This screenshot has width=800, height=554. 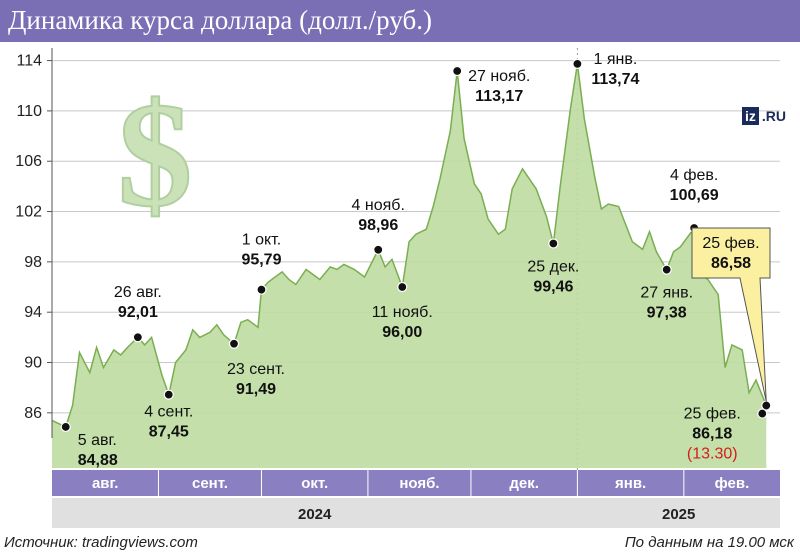 I want to click on month-label: фев., so click(x=732, y=483).